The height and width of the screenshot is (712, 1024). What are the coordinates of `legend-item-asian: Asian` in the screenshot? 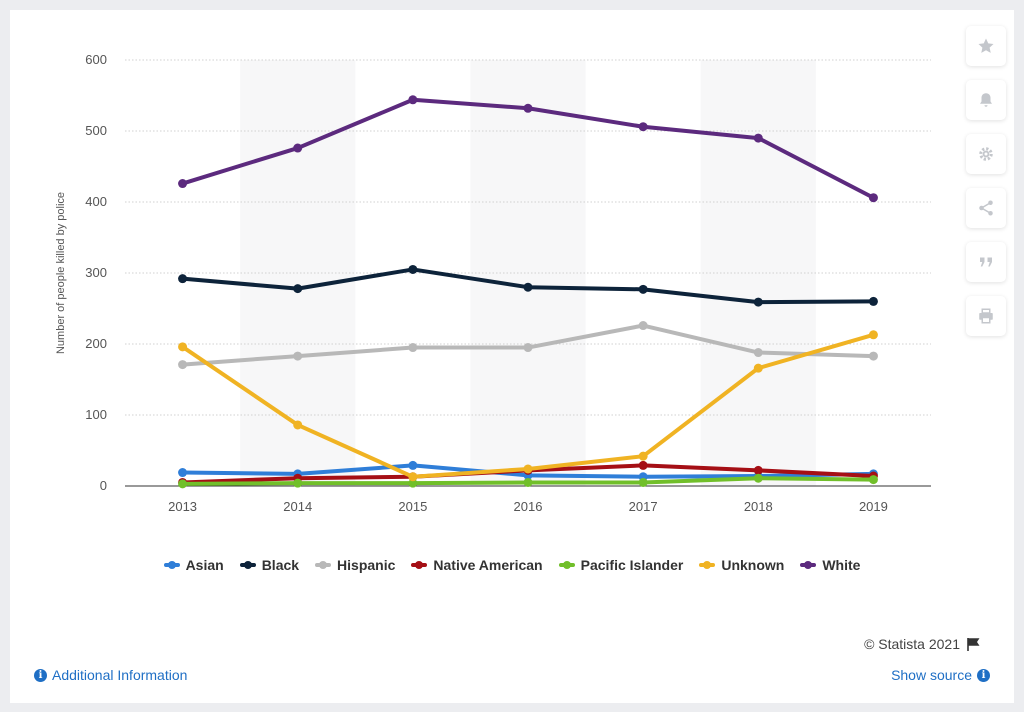 It's located at (193, 565).